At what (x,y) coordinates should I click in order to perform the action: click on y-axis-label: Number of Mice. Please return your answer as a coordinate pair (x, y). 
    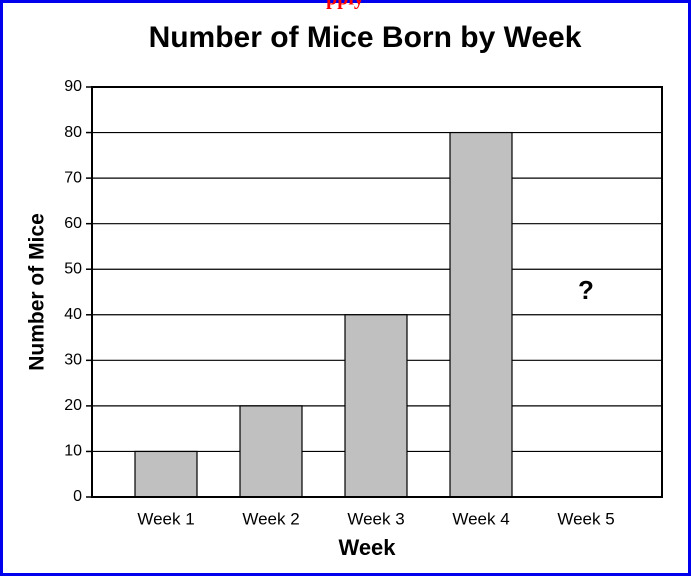
    Looking at the image, I should click on (37, 292).